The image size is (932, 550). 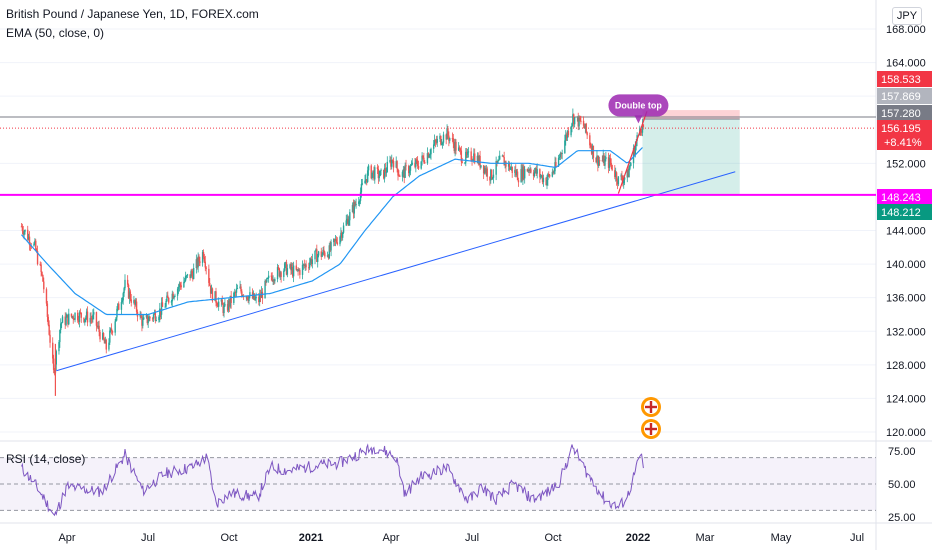 What do you see at coordinates (902, 452) in the screenshot?
I see `rsi-tick-label: 75.00` at bounding box center [902, 452].